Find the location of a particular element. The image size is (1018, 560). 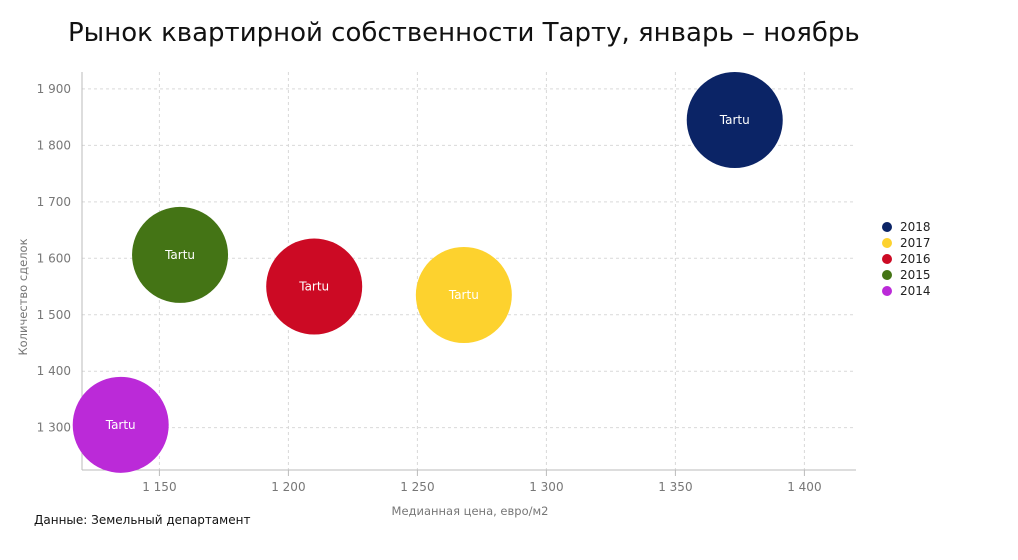

legend-item-2017: 2017 is located at coordinates (906, 243).